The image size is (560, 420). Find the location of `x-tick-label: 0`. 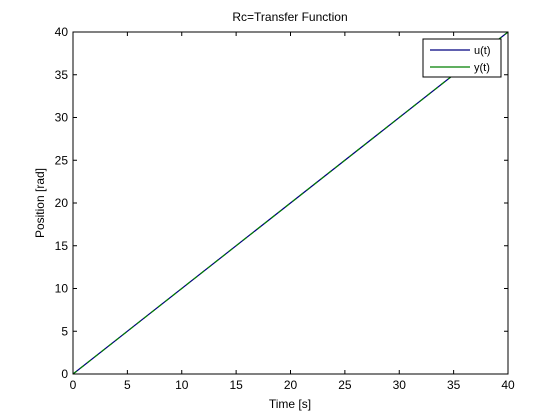

x-tick-label: 0 is located at coordinates (73, 385).